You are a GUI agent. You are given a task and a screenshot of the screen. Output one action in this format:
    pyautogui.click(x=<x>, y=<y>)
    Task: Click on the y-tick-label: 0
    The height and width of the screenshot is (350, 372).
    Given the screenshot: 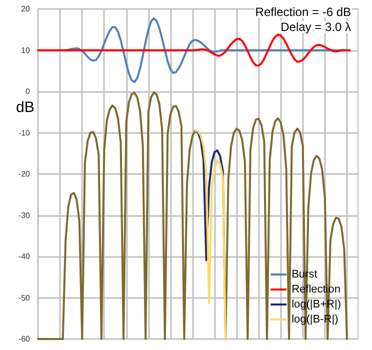 What is the action you would take?
    pyautogui.click(x=28, y=91)
    